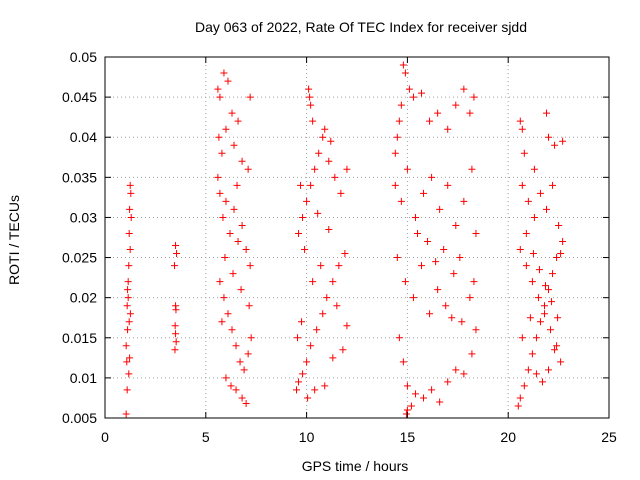  I want to click on x-tick-label: 10, so click(307, 437).